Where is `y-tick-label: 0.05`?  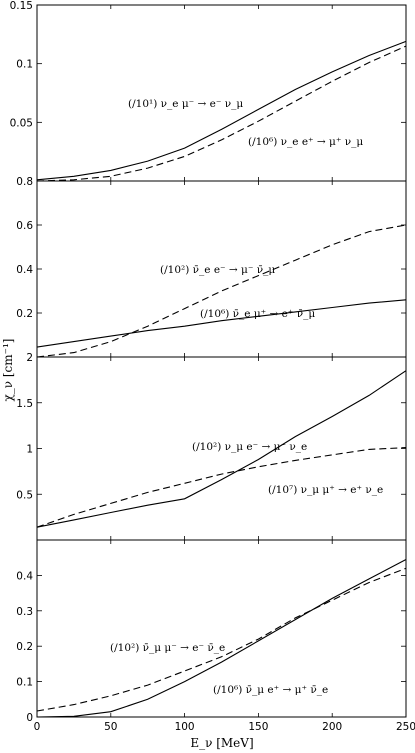 y-tick-label: 0.05 is located at coordinates (21, 123).